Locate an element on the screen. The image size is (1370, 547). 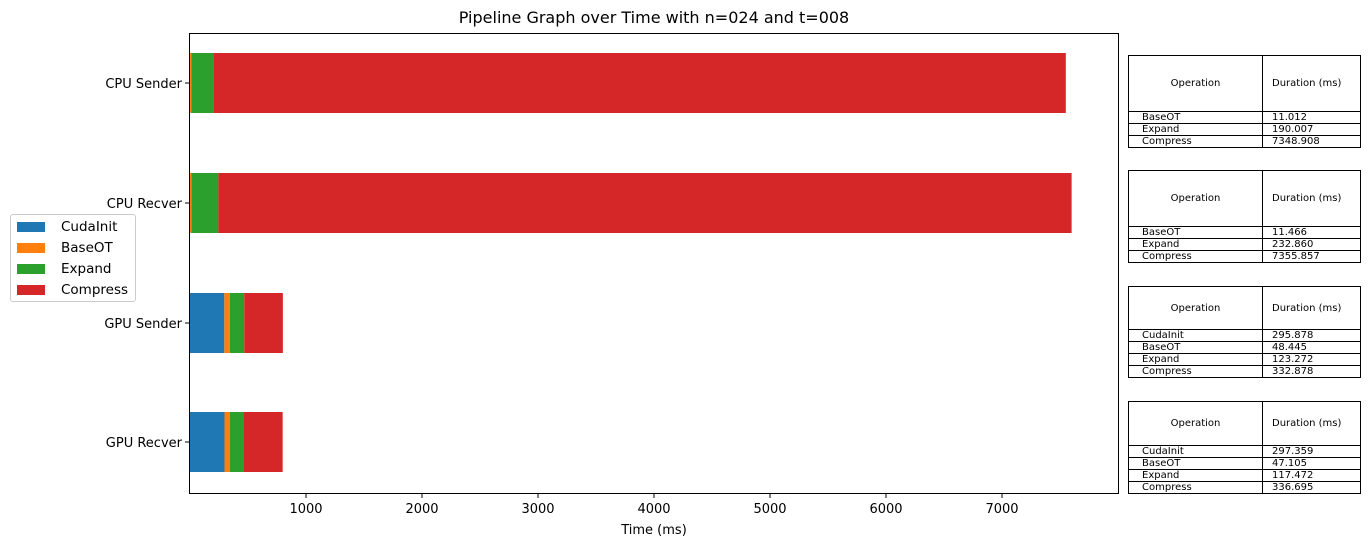
table-cell: 123.272 is located at coordinates (1311, 359).